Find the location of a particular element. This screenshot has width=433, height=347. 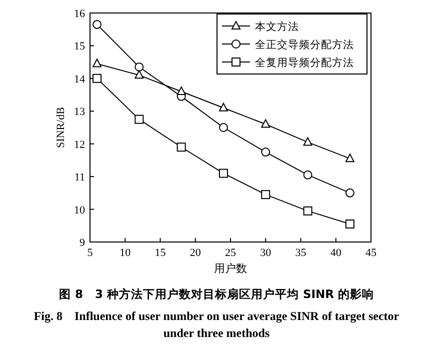

y-tick-label: 12 is located at coordinates (79, 144).